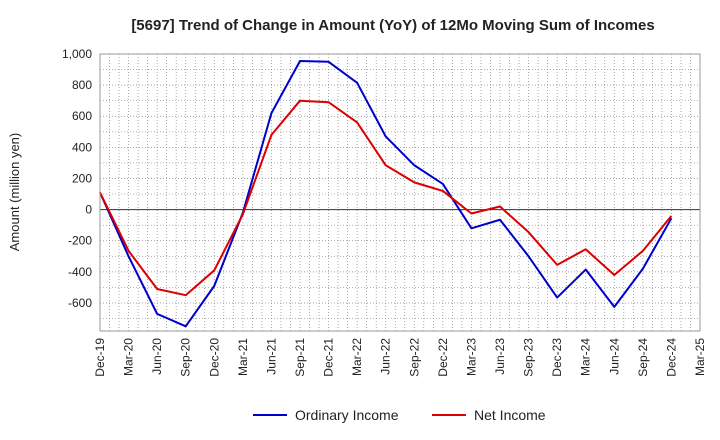 Image resolution: width=720 pixels, height=440 pixels. Describe the element at coordinates (243, 357) in the screenshot. I see `x-tick-label: Mar-21` at that location.